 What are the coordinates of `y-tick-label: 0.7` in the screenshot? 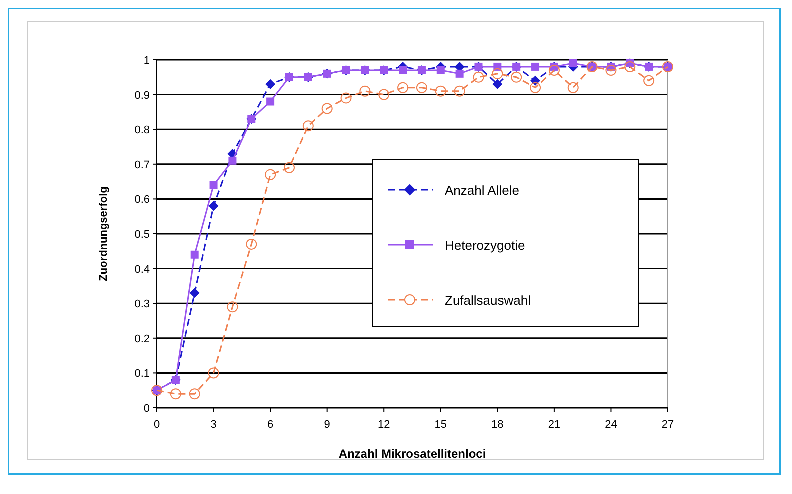 It's located at (142, 165).